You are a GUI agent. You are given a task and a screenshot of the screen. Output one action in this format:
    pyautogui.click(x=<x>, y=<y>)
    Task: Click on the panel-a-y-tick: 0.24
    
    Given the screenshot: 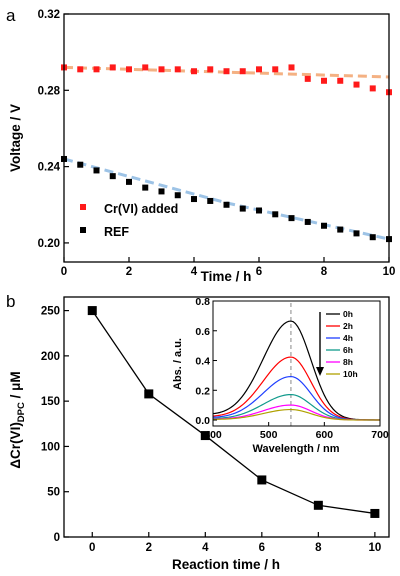 What is the action you would take?
    pyautogui.click(x=49, y=168)
    